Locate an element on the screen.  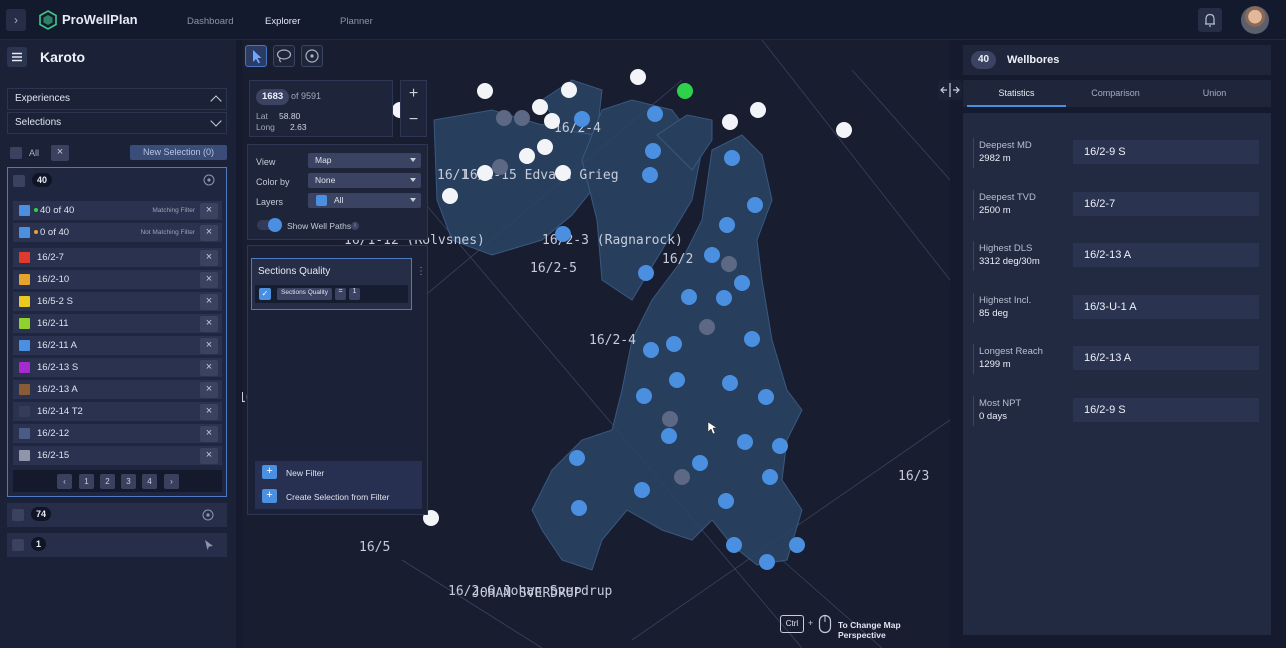
create-selection-button: Create Selection from Filter is located at coordinates (338, 497).